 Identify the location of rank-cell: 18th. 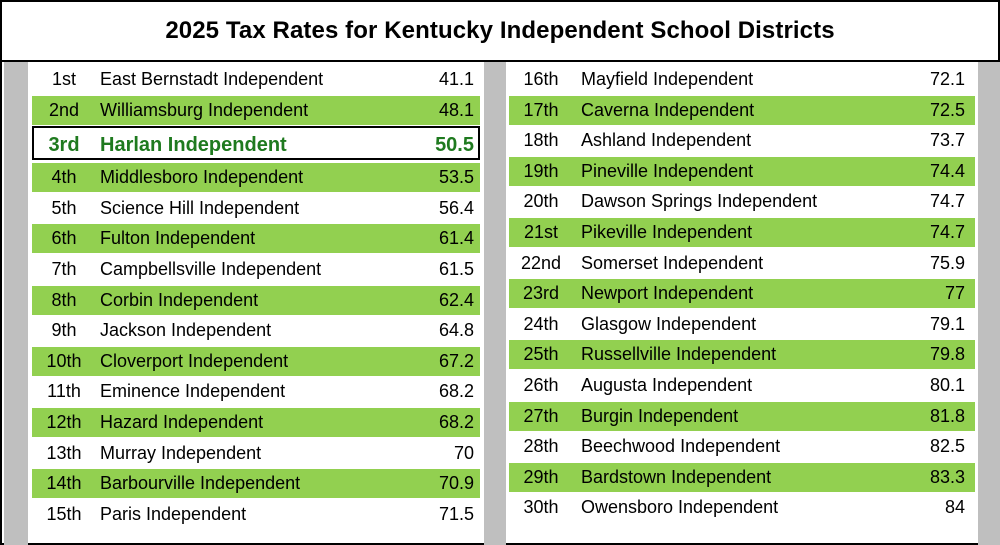
(541, 140).